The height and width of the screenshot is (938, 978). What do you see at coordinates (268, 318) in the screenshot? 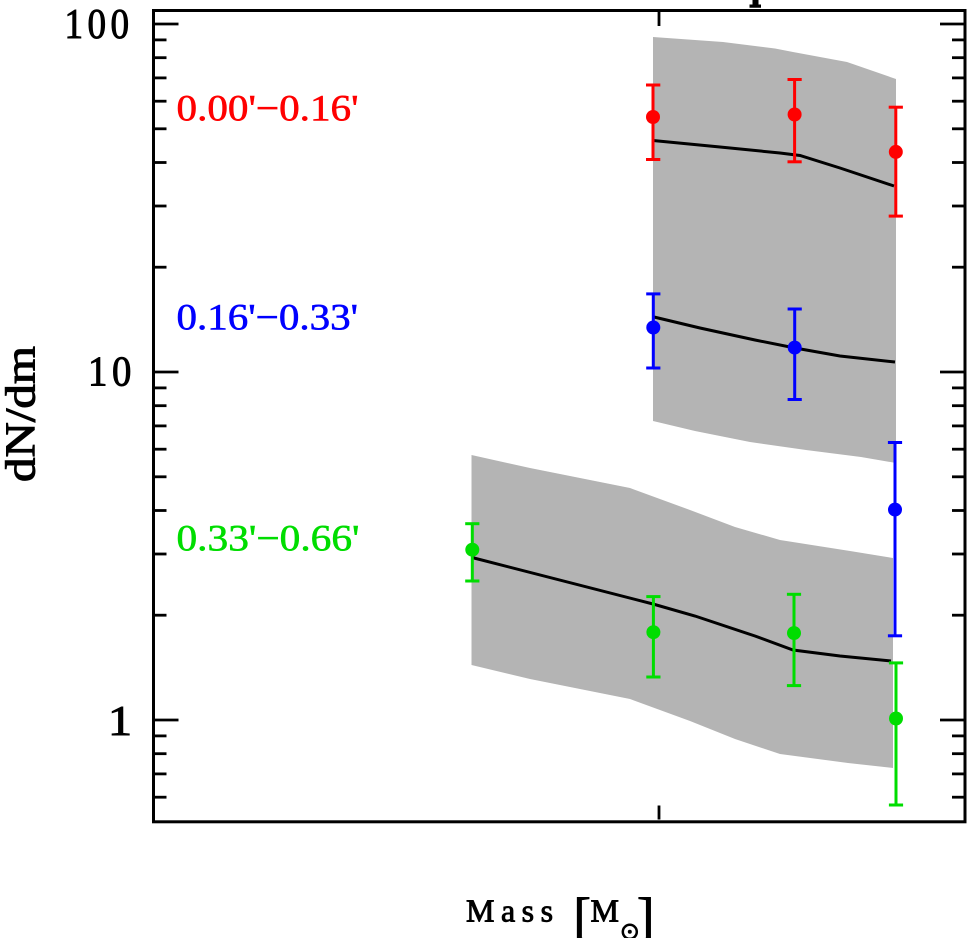
I see `svg-text: 0.16'−0.33'` at bounding box center [268, 318].